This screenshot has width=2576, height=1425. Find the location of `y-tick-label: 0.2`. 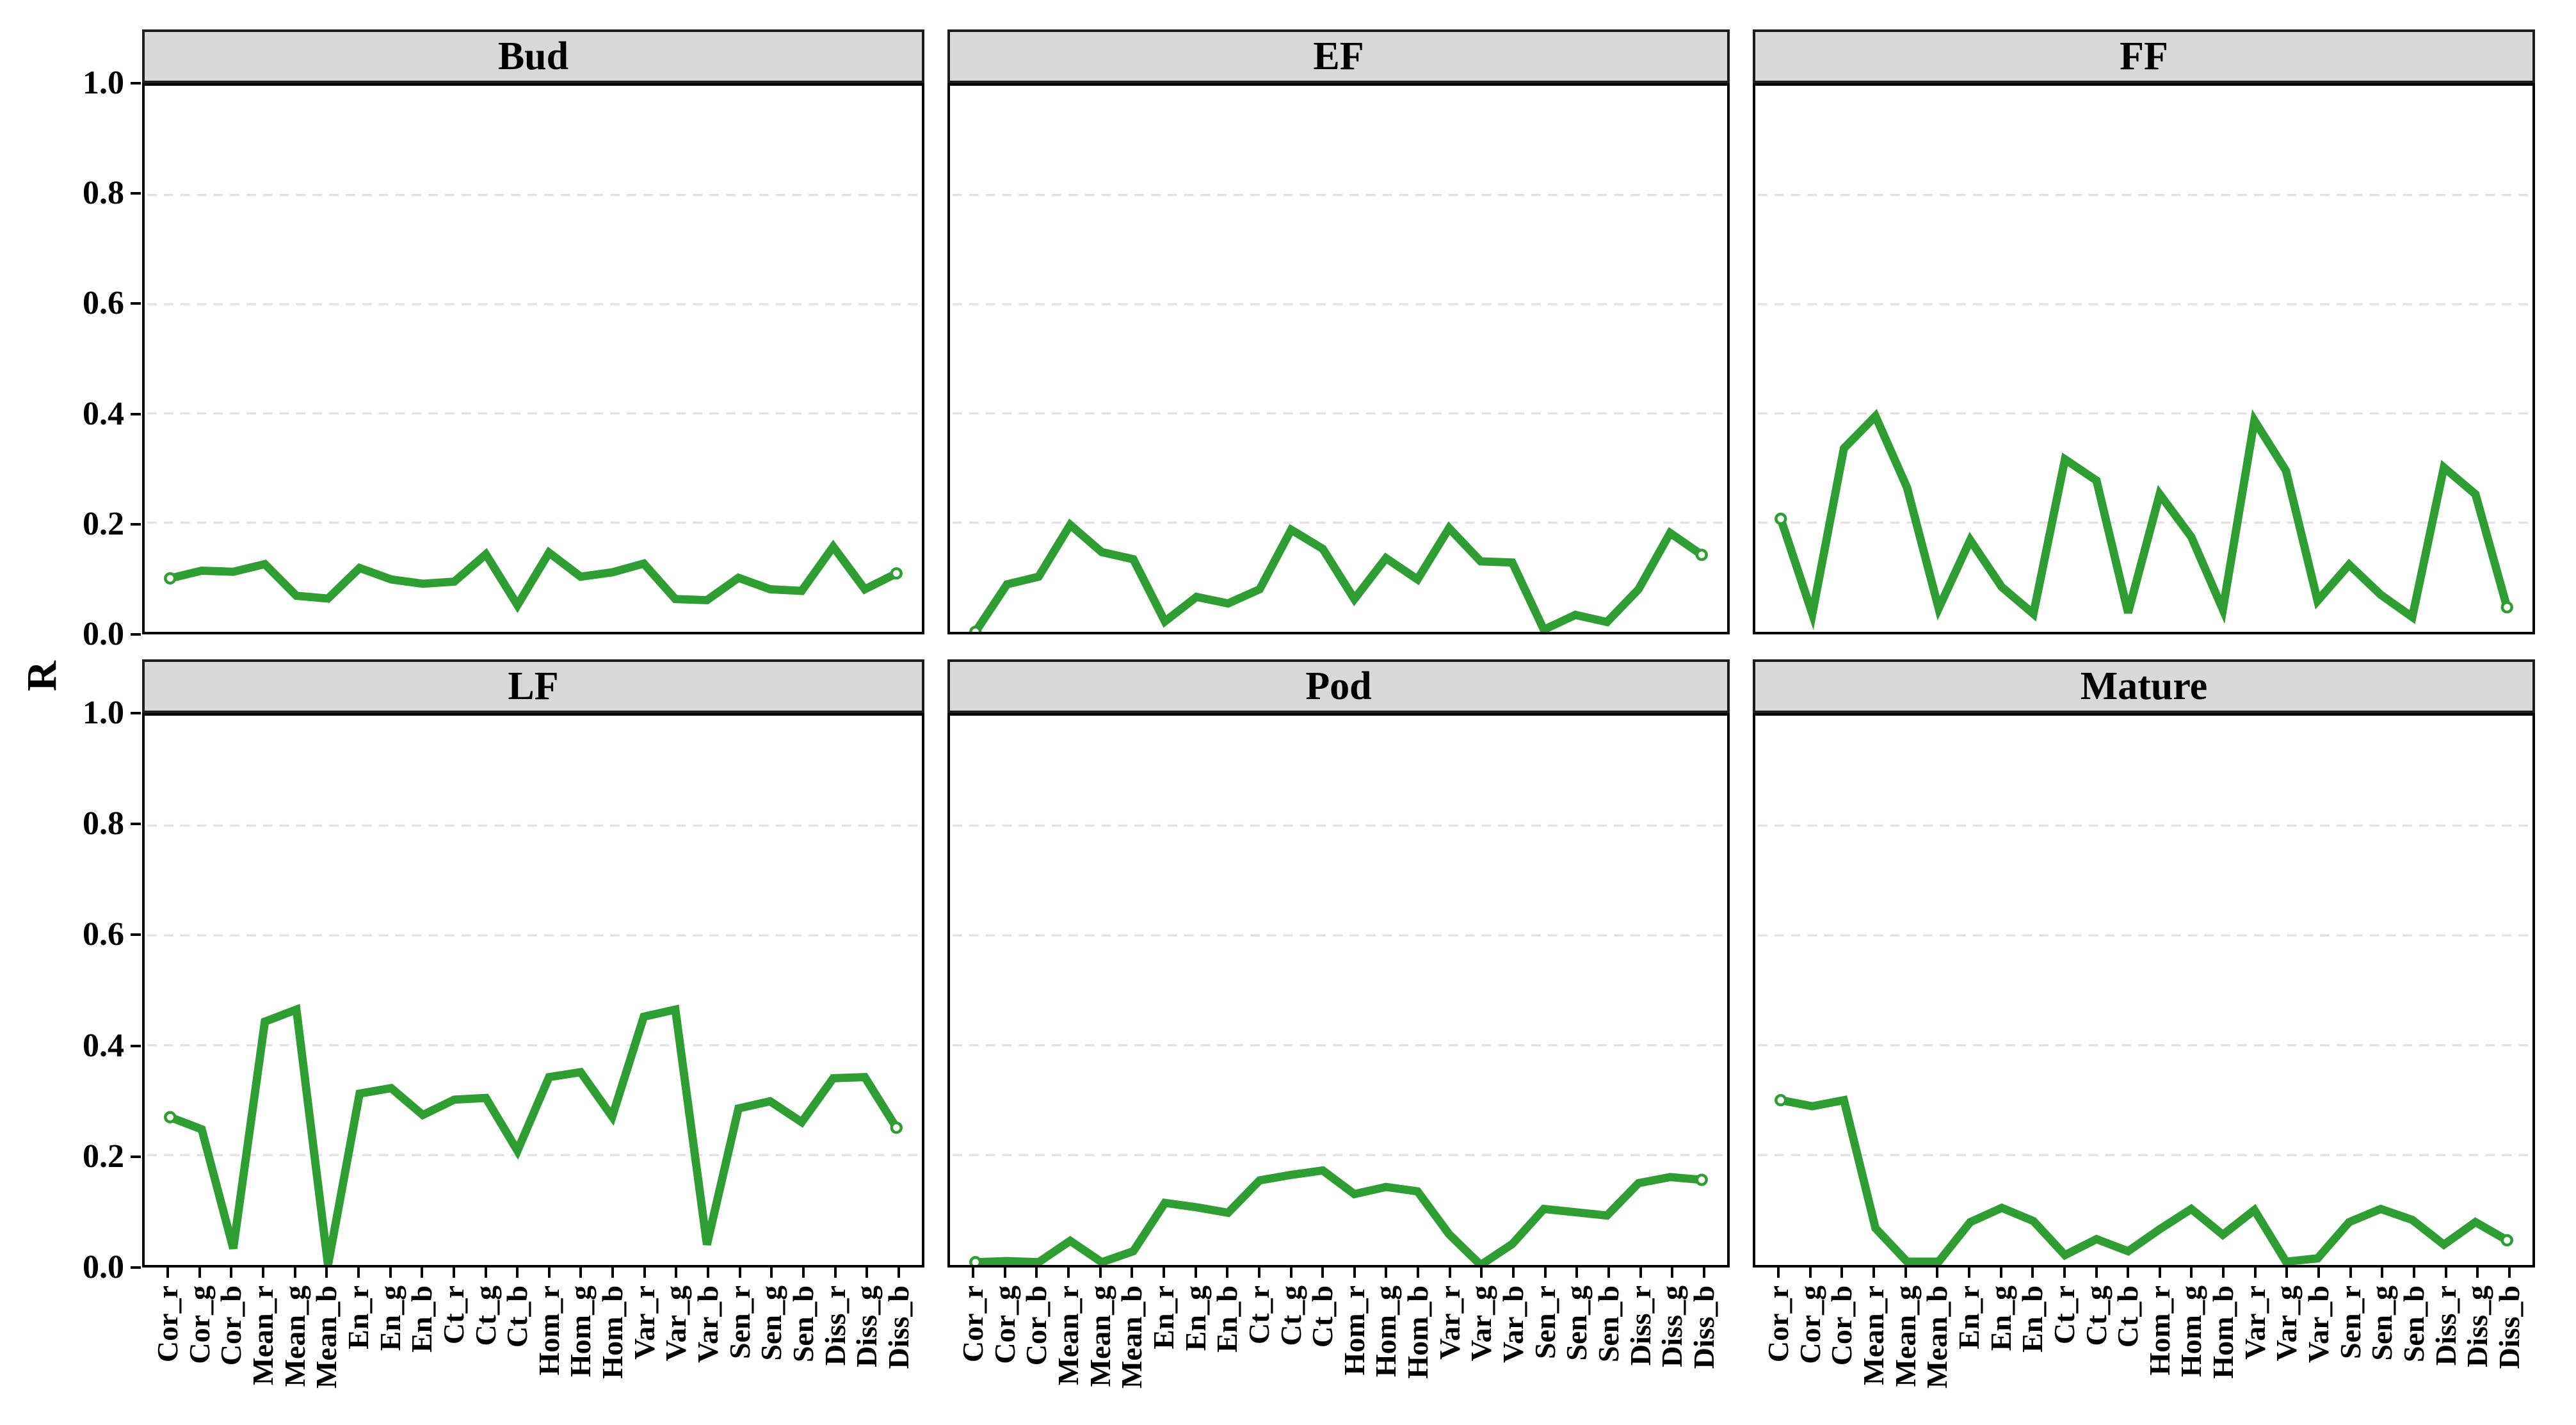

y-tick-label: 0.2 is located at coordinates (103, 1156).